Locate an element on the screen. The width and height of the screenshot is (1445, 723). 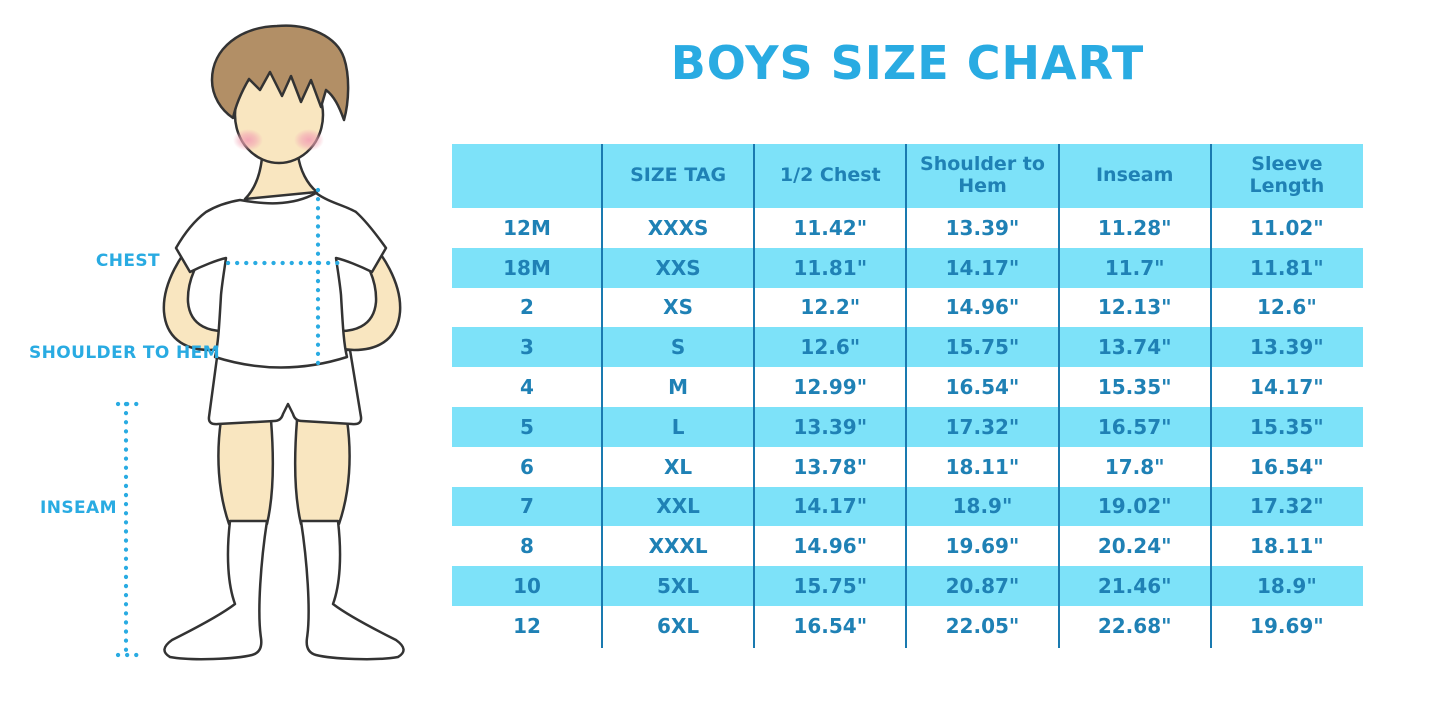
left-leg is located at coordinates (246, 472).